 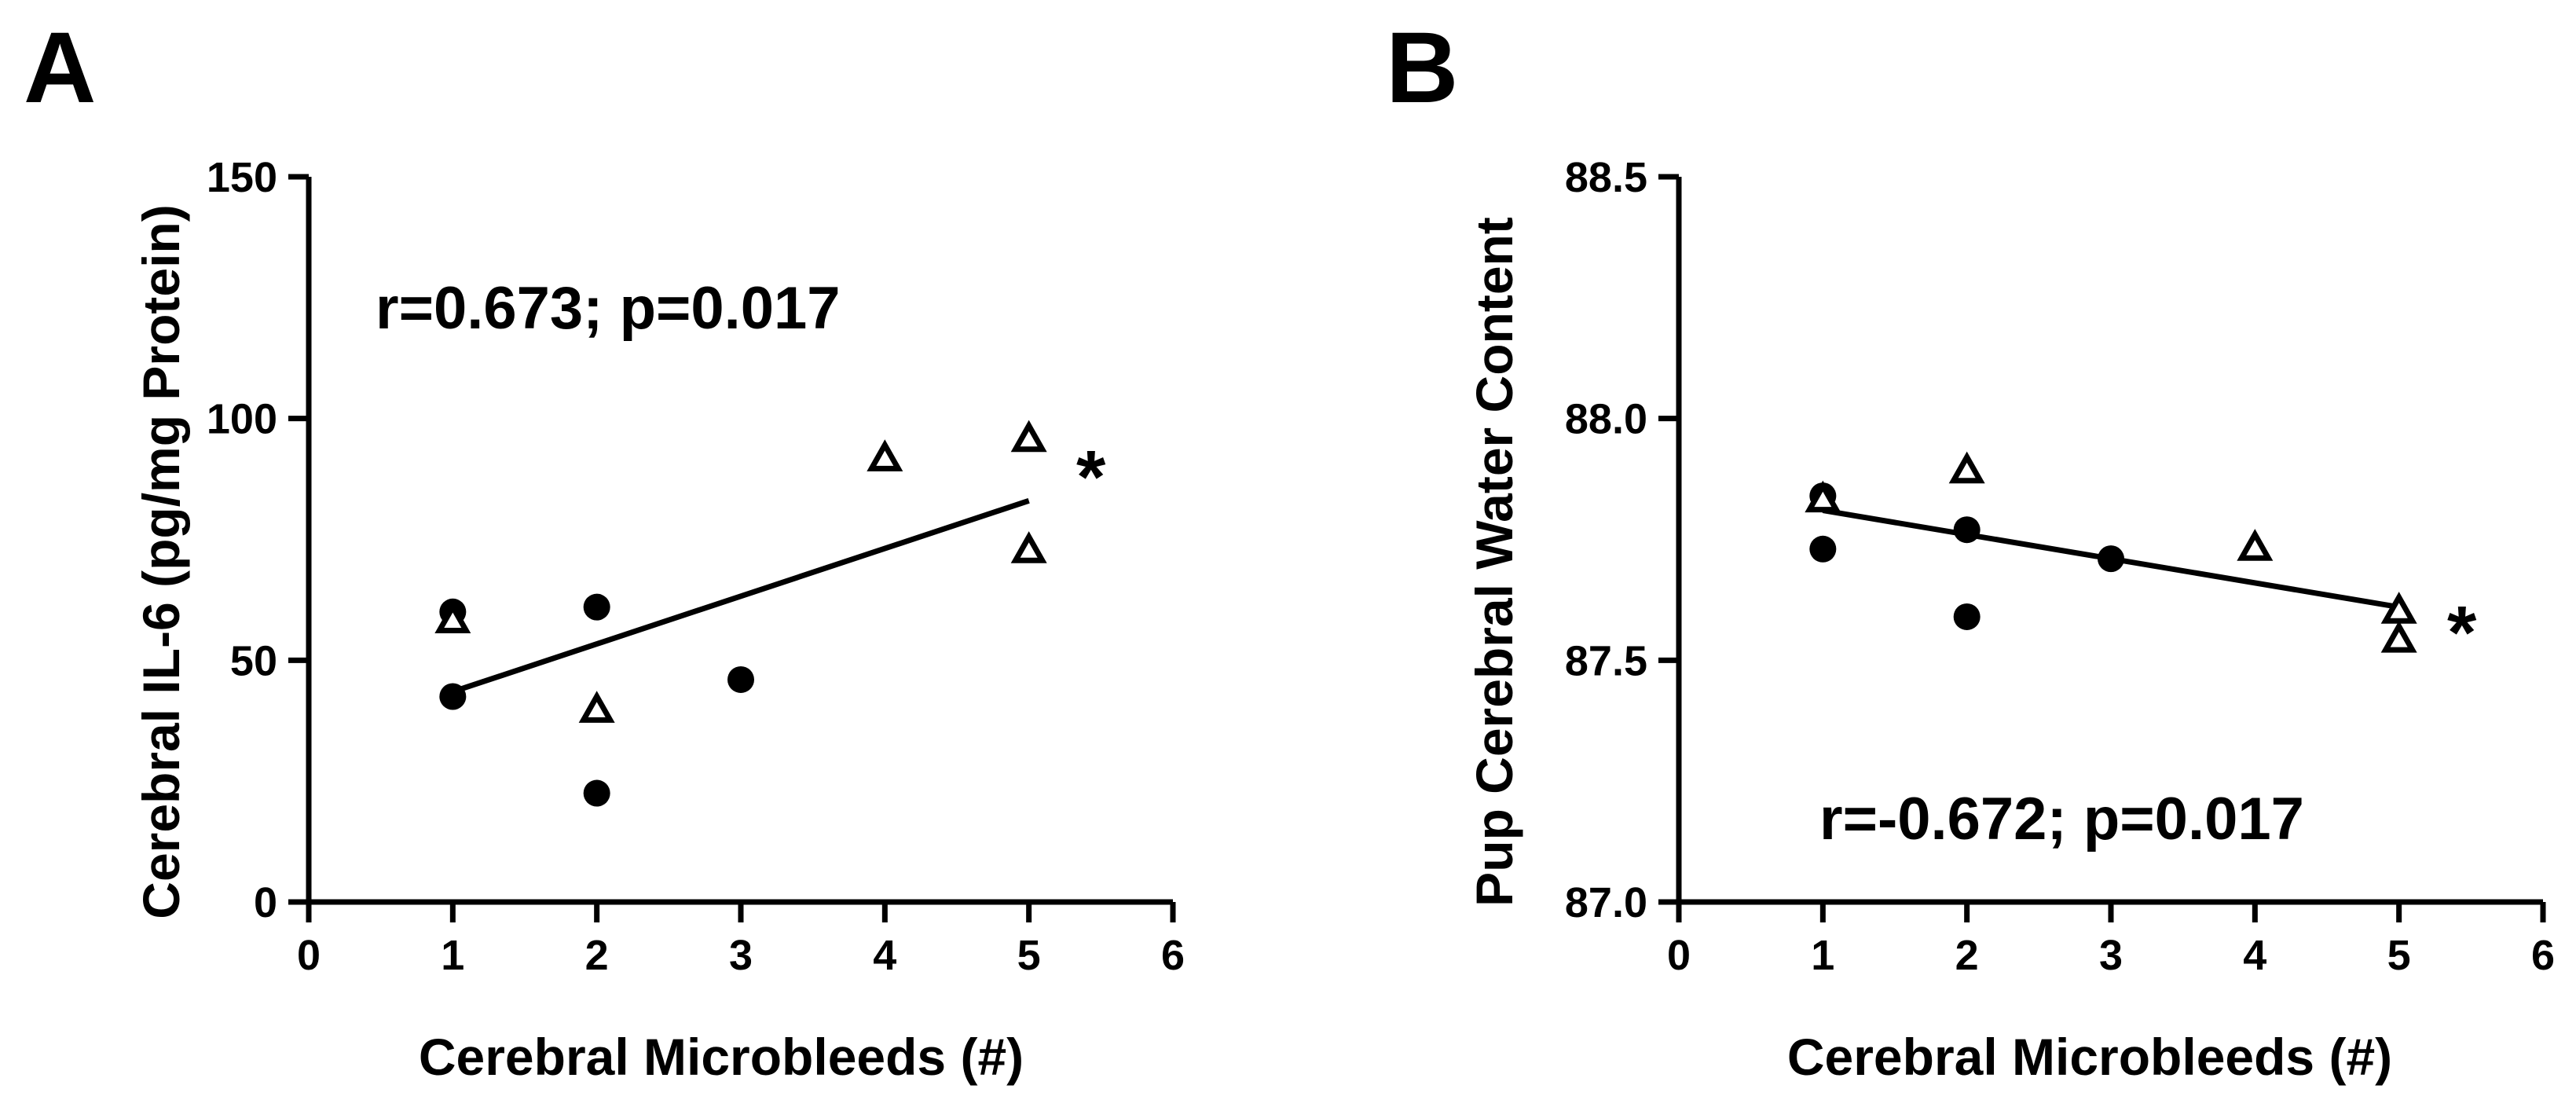 I want to click on y-tick-label-a: 150, so click(x=242, y=177).